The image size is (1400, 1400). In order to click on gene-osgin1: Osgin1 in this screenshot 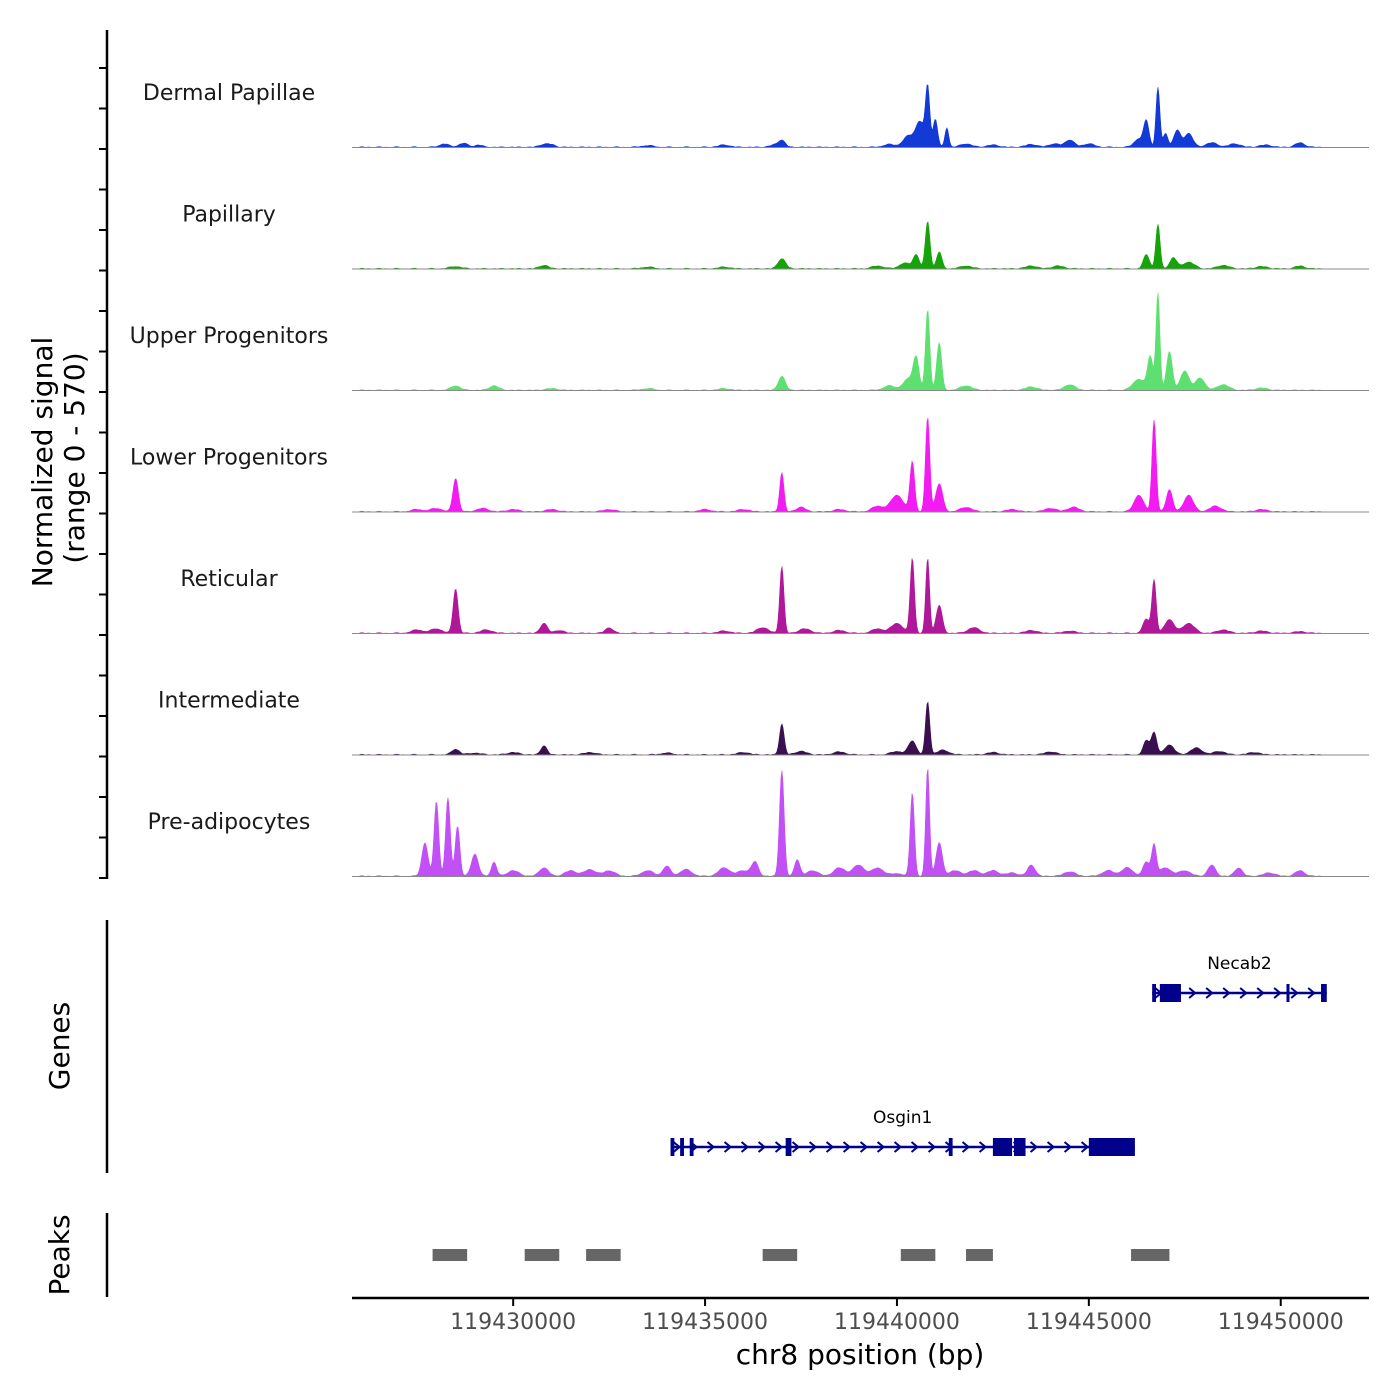, I will do `click(902, 1132)`.